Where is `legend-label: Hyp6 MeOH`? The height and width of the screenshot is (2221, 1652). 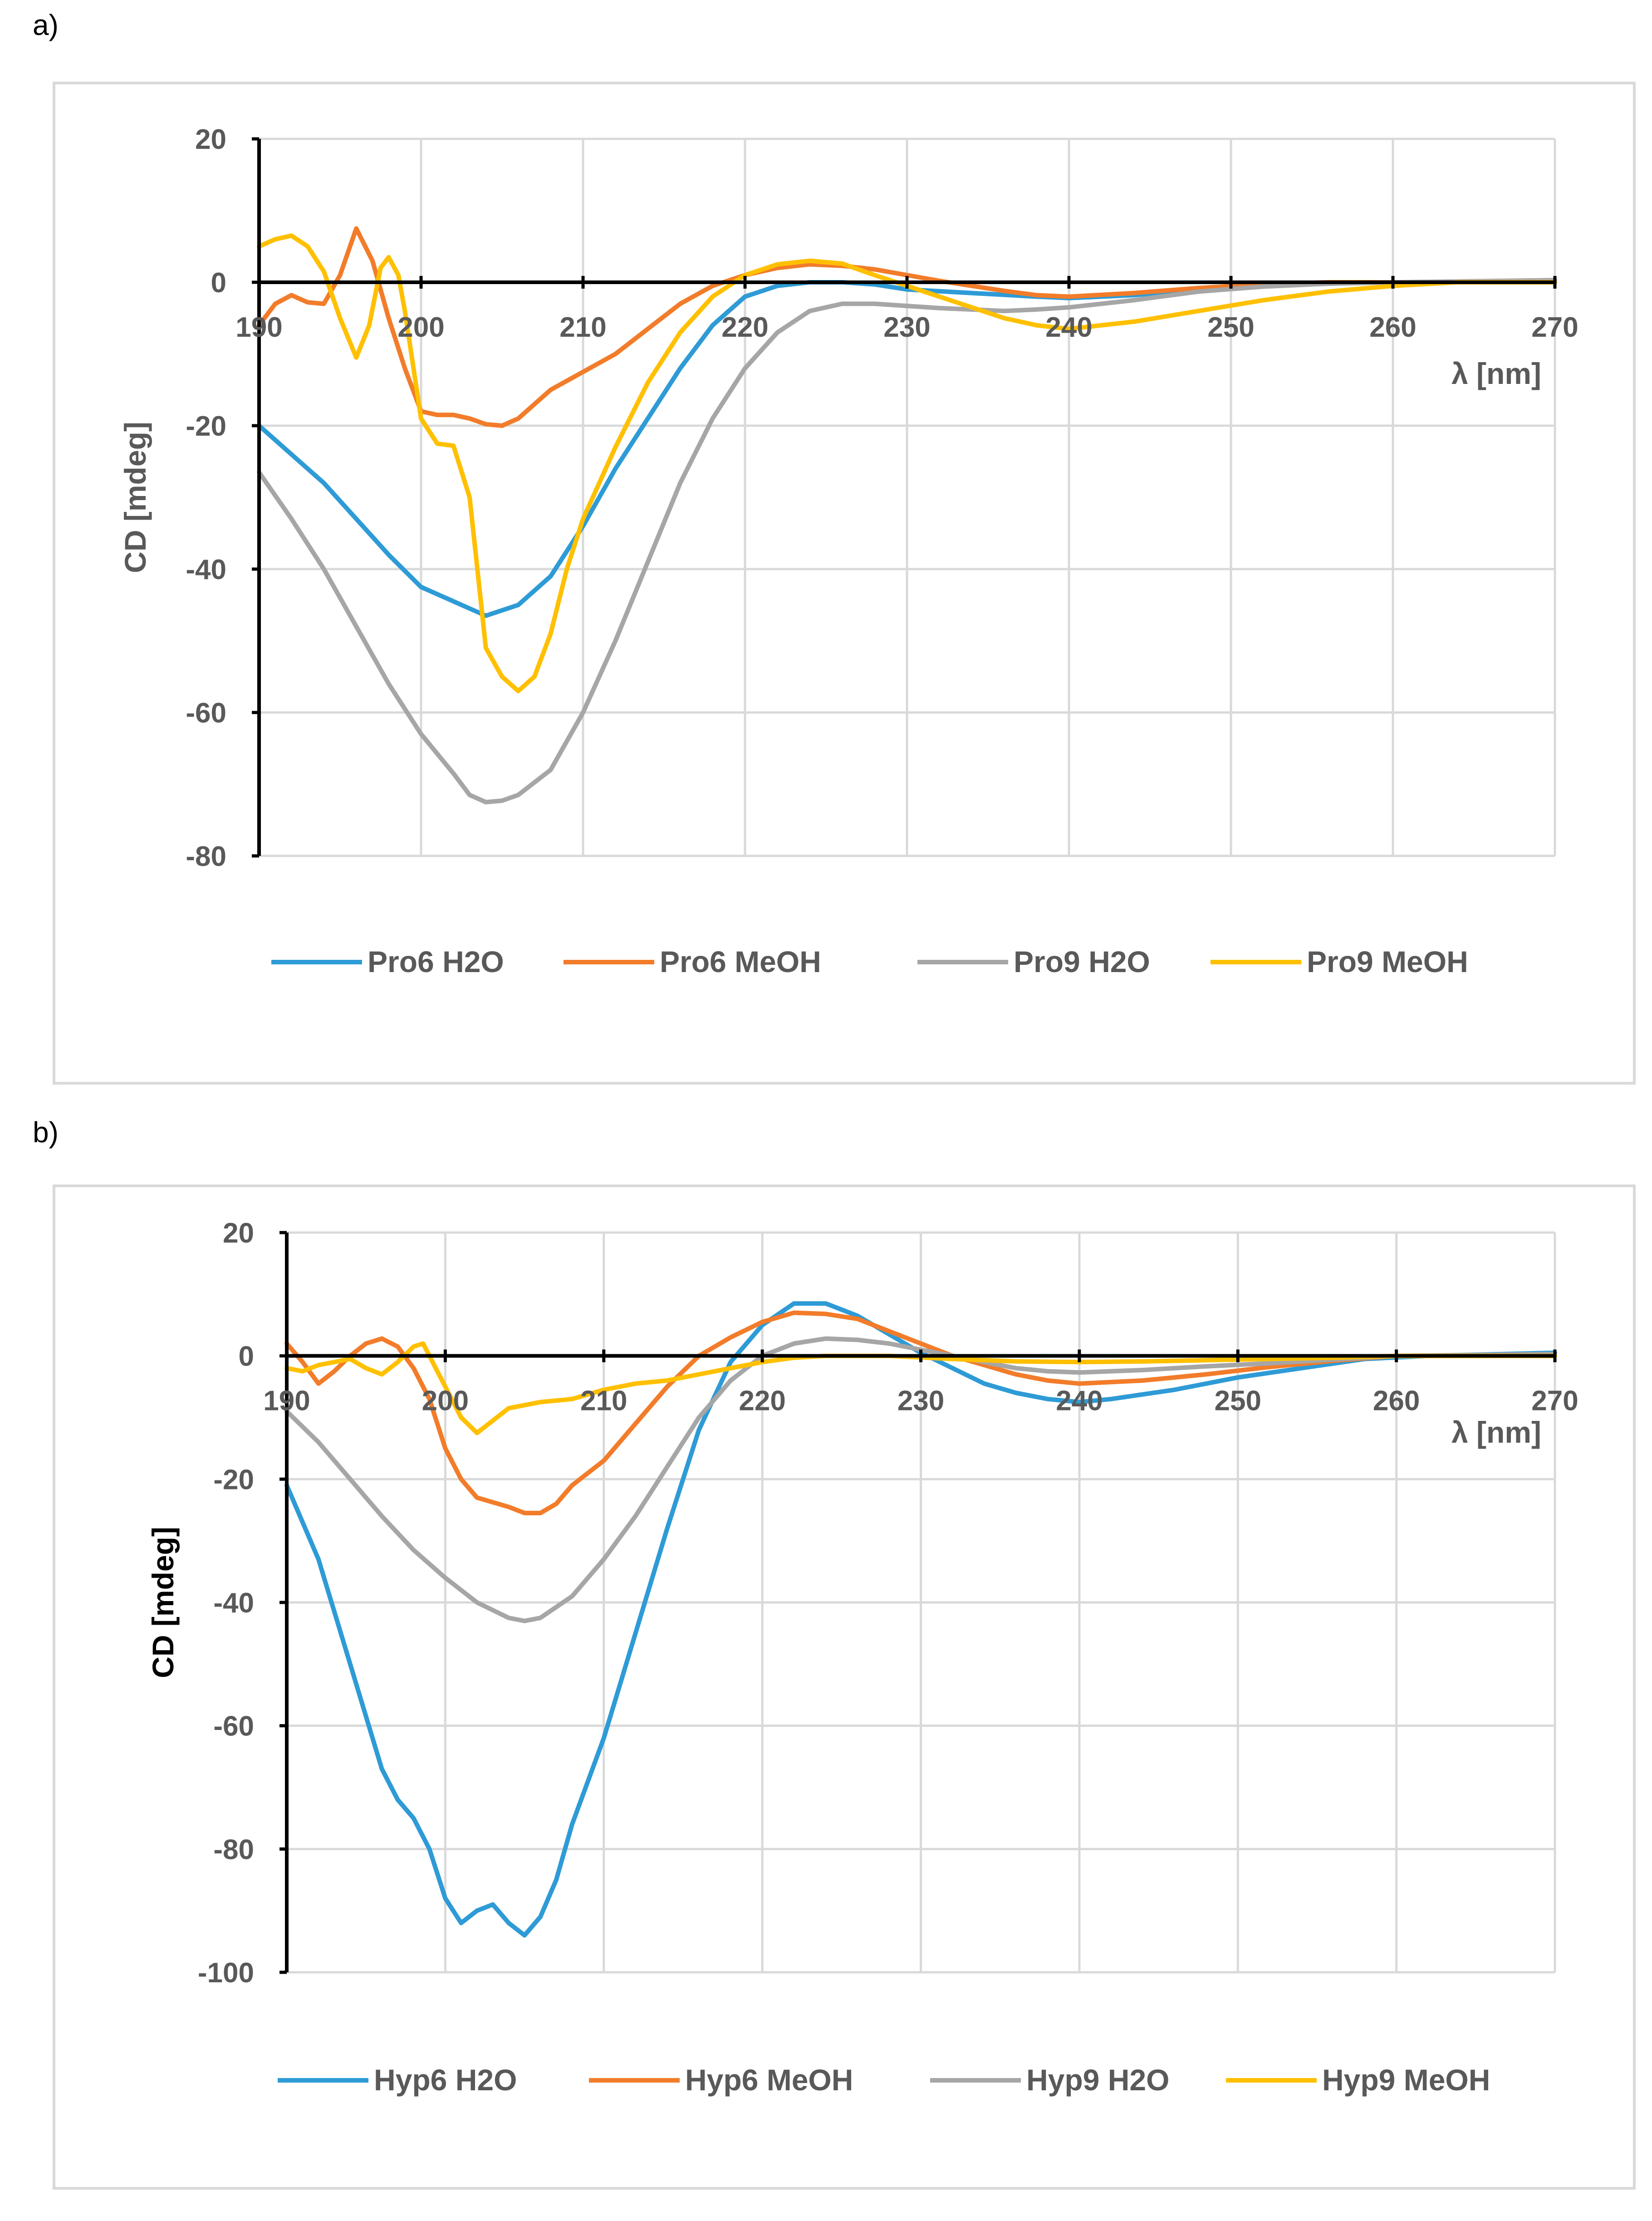
legend-label: Hyp6 MeOH is located at coordinates (769, 2080).